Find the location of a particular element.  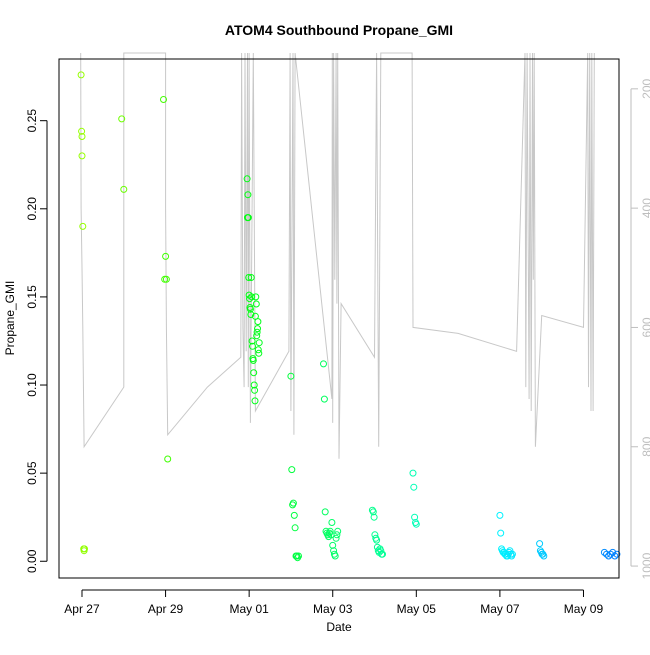

y-axis-label: Propane_GMI is located at coordinates (10, 318).